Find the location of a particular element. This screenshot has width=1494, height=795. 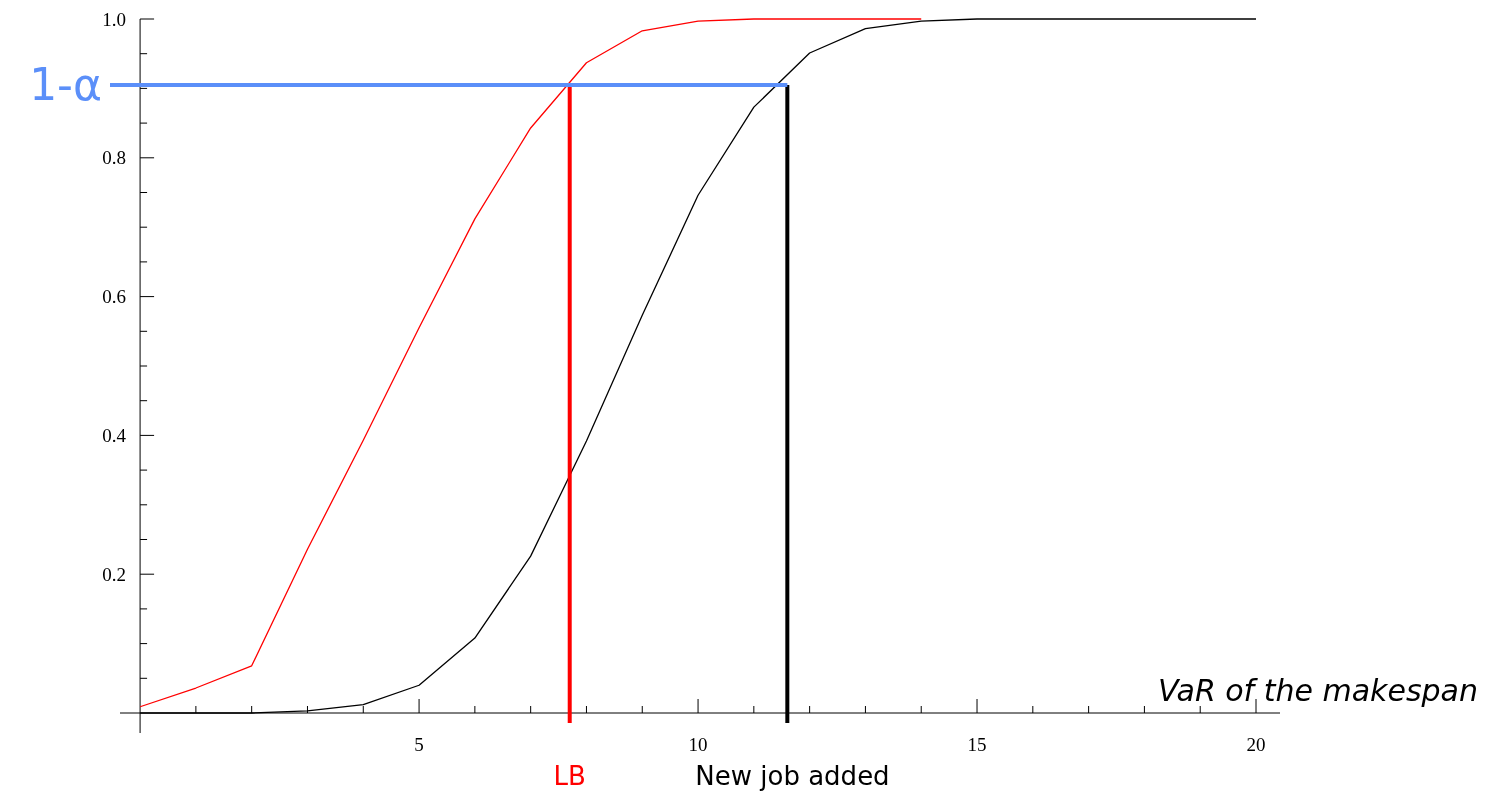

y-tick-label: 0.4 is located at coordinates (114, 436).